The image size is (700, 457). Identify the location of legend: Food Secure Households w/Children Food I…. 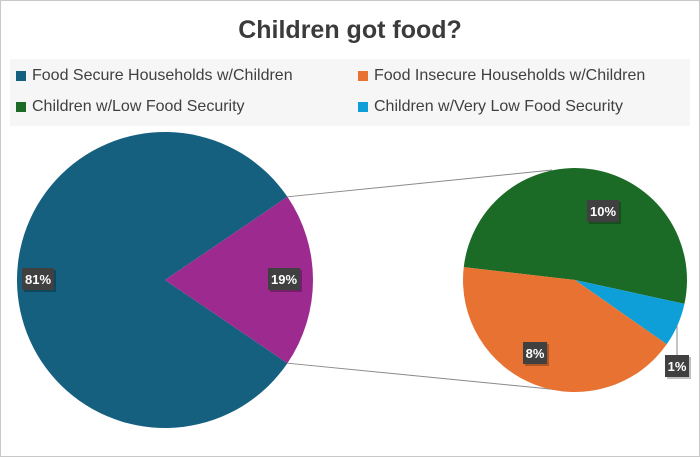
(350, 92).